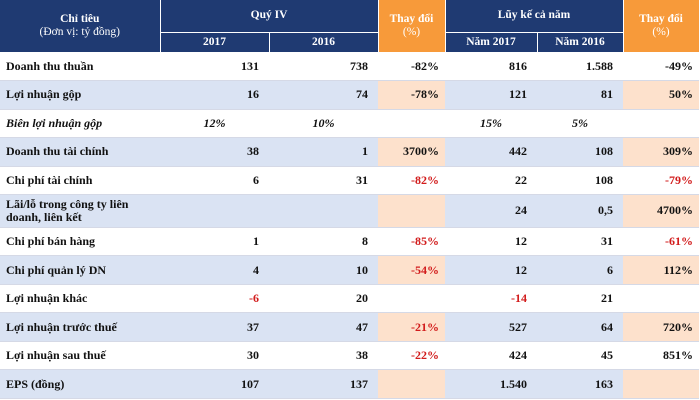 This screenshot has height=400, width=700. Describe the element at coordinates (80, 180) in the screenshot. I see `row-label: Chi phí tài chính` at that location.